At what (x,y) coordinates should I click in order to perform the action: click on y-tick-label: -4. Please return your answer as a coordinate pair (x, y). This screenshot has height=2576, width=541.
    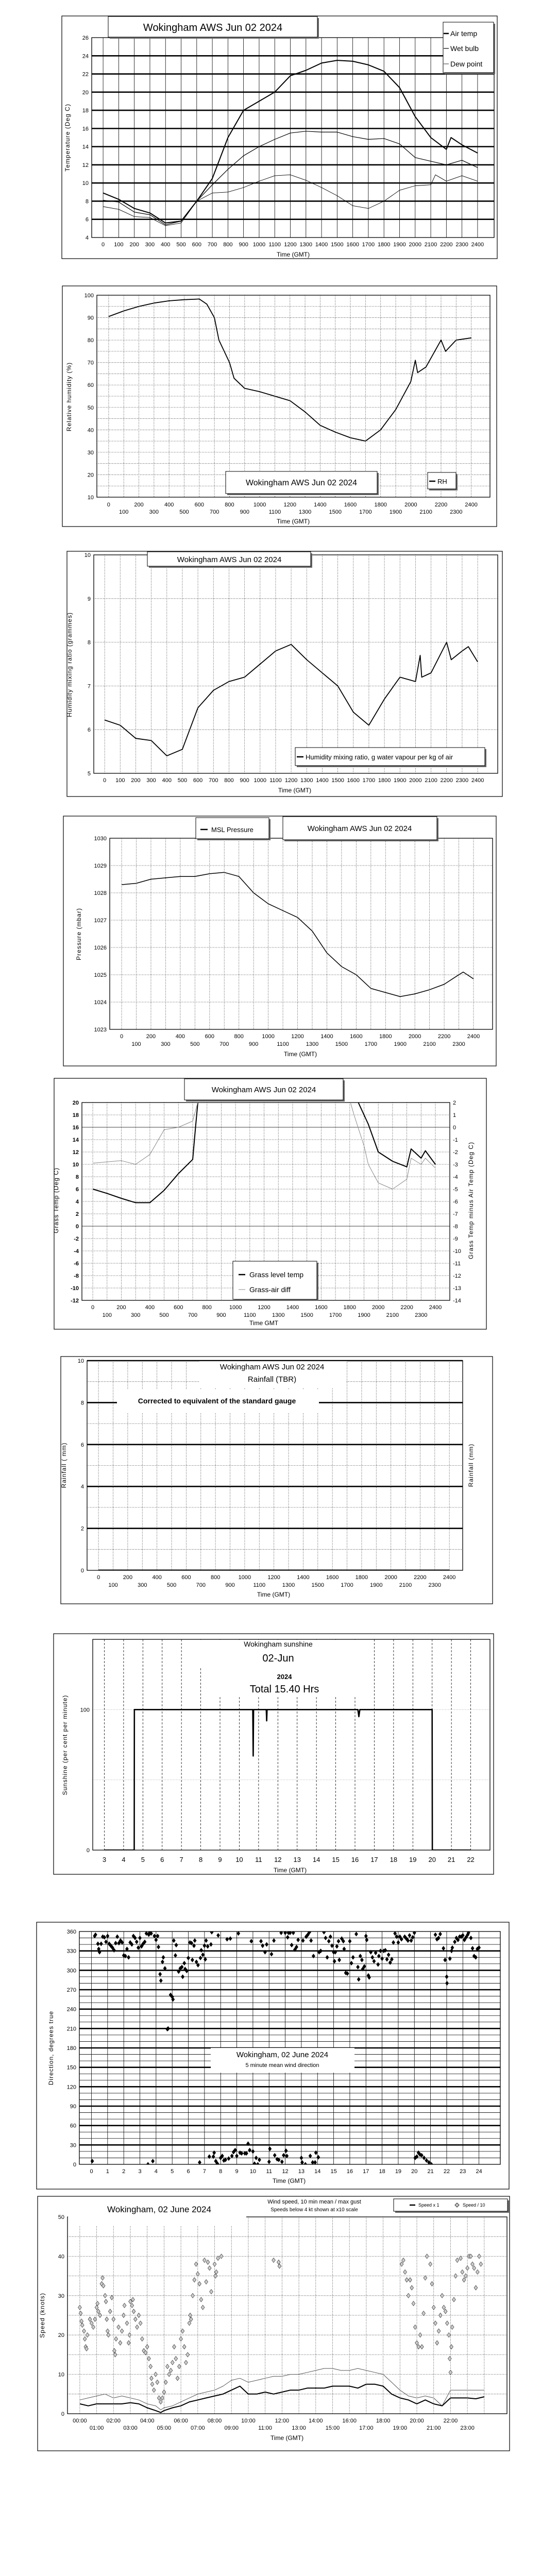
    Looking at the image, I should click on (76, 1252).